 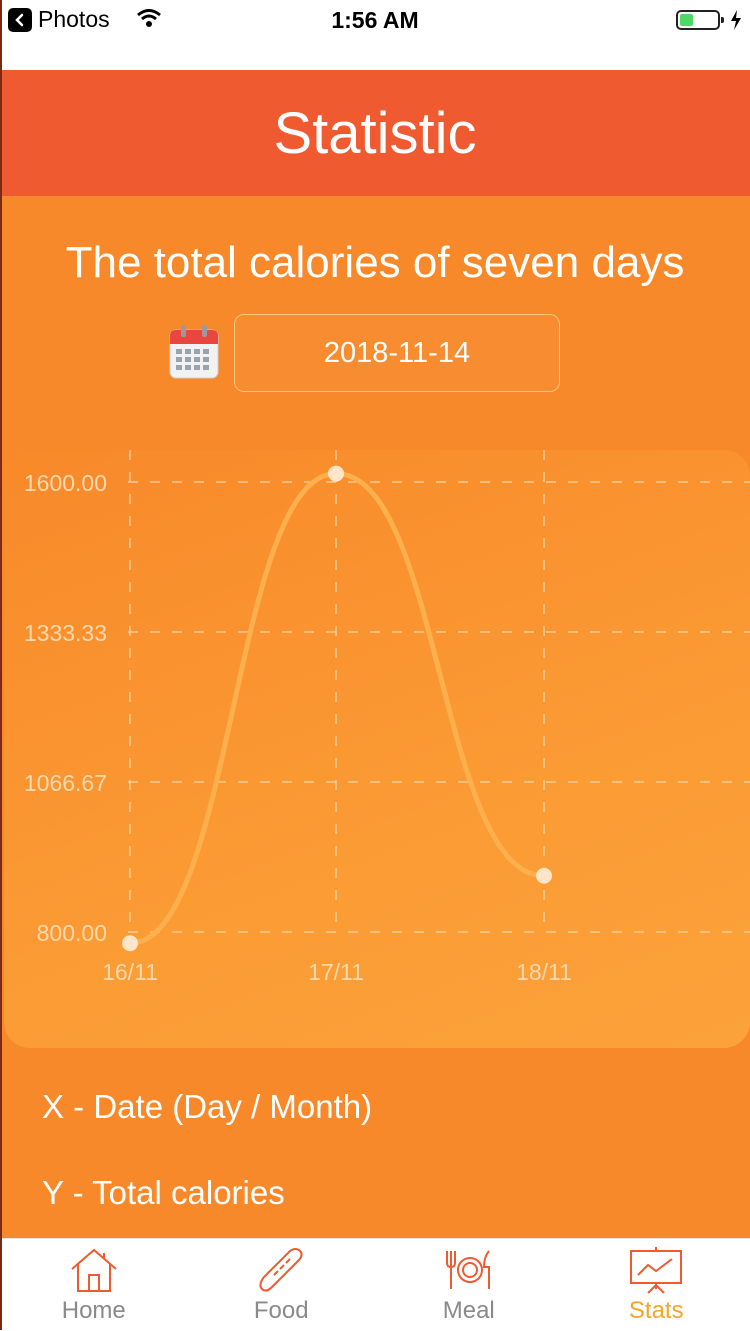 I want to click on clock: 1:56 AM, so click(x=375, y=20).